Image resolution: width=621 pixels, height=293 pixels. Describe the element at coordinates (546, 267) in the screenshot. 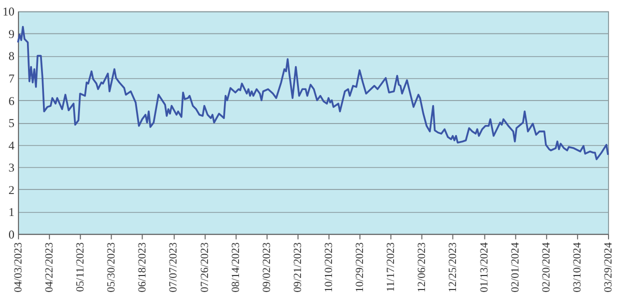

I see `x-tick-label: 02/20/2024` at that location.